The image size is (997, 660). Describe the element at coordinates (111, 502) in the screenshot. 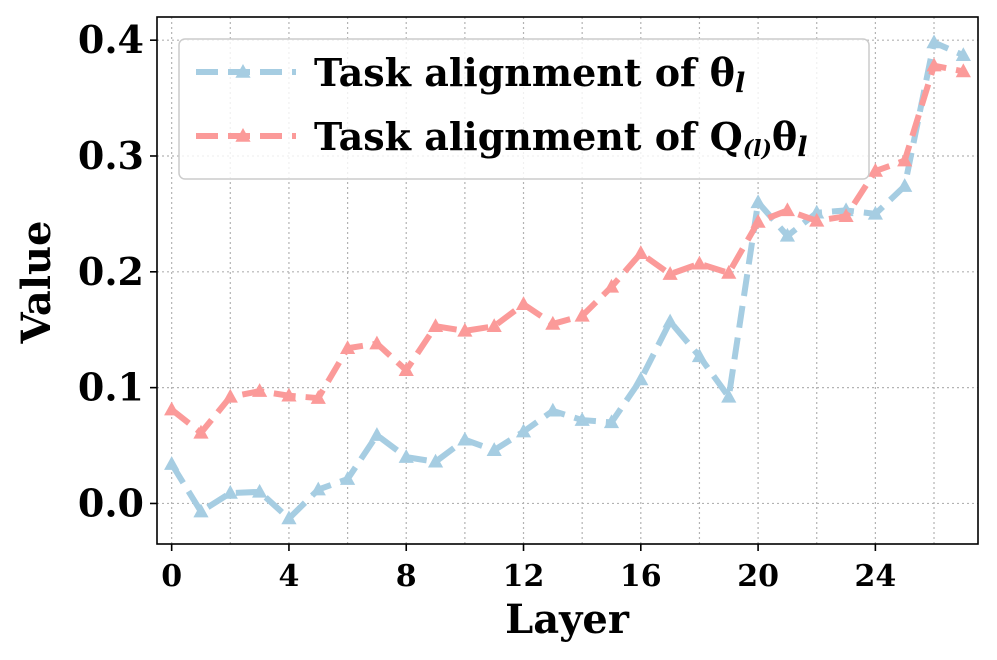

I see `y-tick-label: 0.0` at that location.